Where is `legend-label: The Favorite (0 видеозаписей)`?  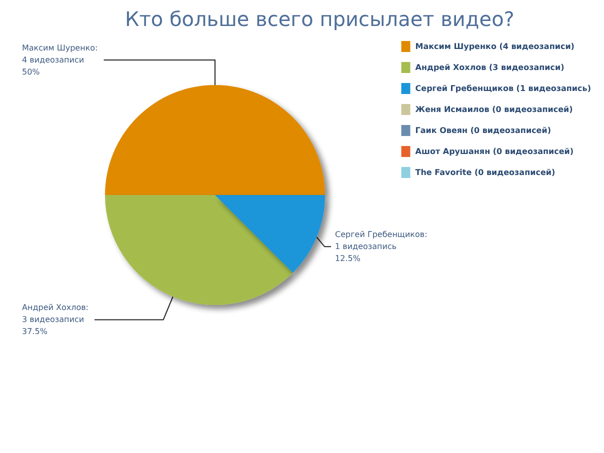
legend-label: The Favorite (0 видеозаписей) is located at coordinates (485, 172).